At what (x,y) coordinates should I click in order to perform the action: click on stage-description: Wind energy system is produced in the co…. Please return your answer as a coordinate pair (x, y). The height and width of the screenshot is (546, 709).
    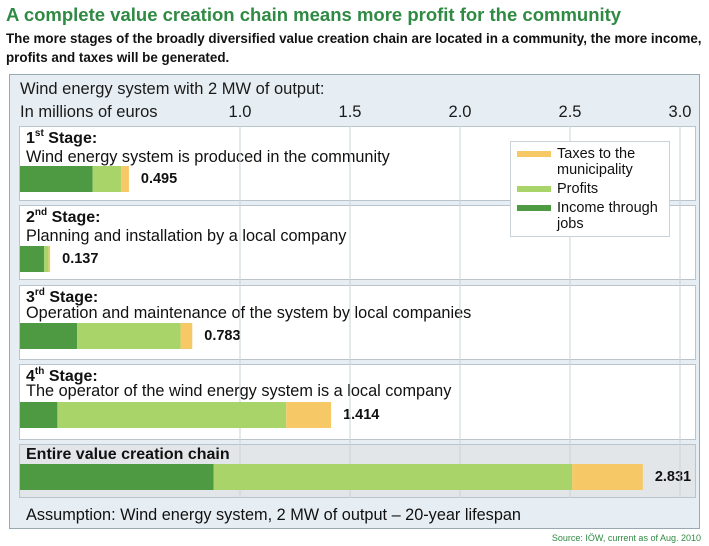
    Looking at the image, I should click on (208, 157).